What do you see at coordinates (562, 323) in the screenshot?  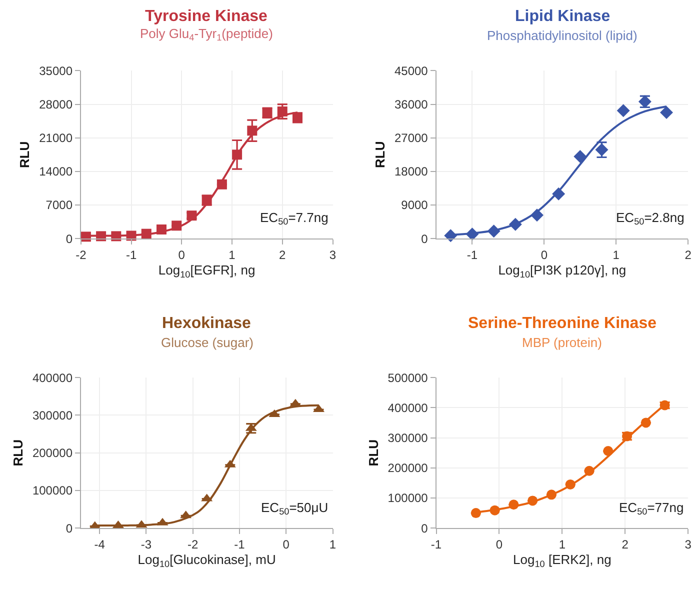 I see `chart-title: Serine-Threonine Kinase` at bounding box center [562, 323].